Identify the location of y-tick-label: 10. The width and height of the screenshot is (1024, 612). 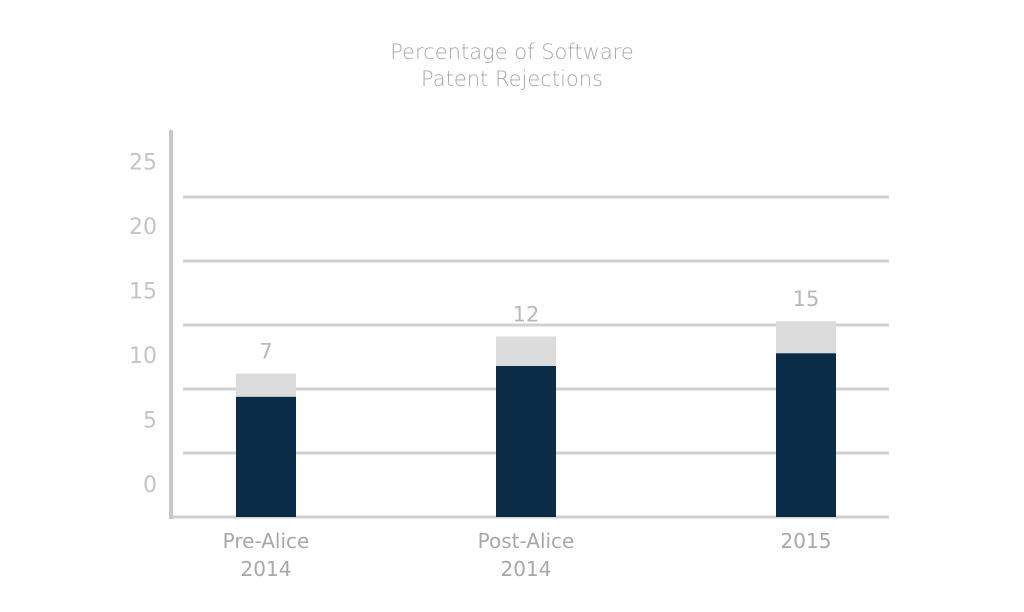
(143, 356).